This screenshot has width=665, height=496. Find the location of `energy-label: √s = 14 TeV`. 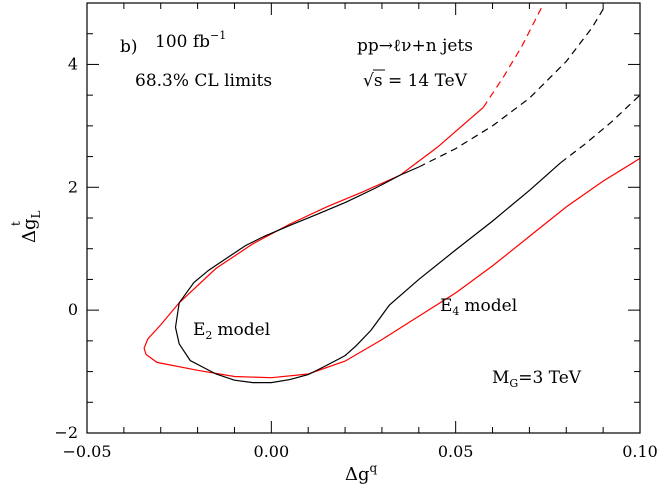

energy-label: √s = 14 TeV is located at coordinates (415, 81).